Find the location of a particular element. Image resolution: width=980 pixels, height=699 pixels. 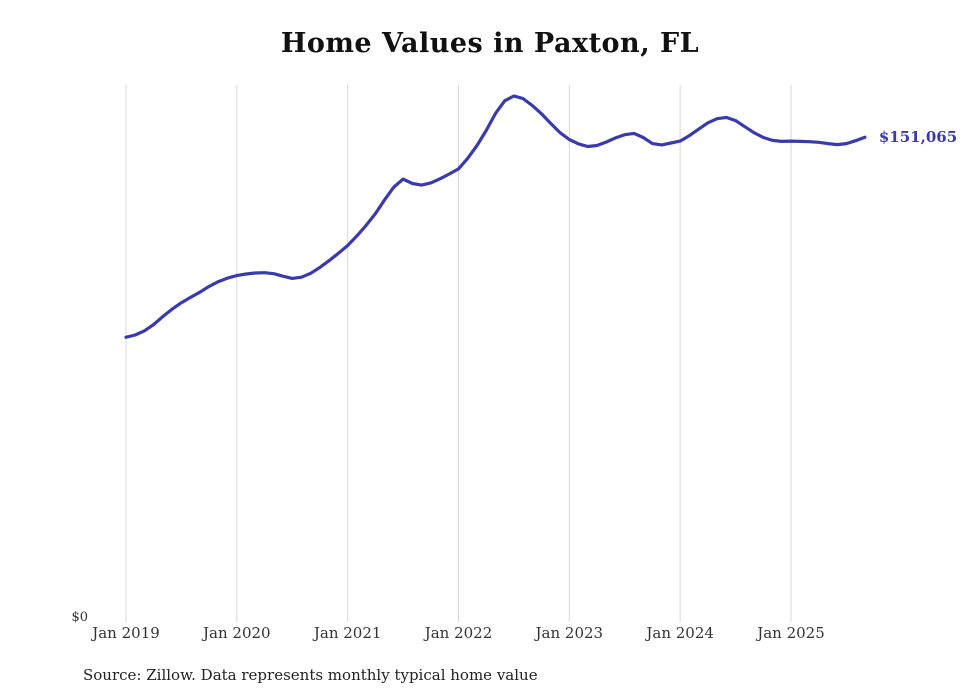

x-tick-label: Jan 2025 is located at coordinates (791, 633).